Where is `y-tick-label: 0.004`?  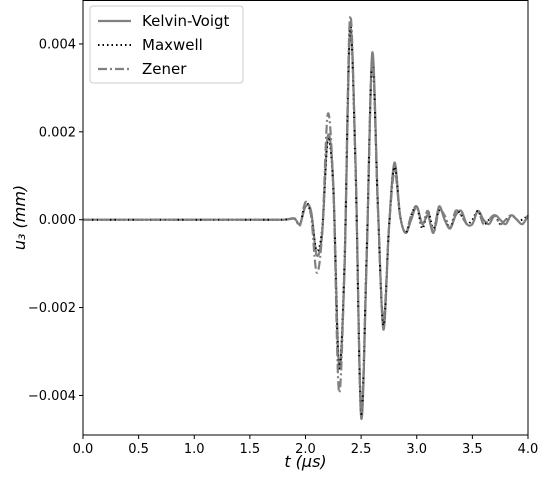 y-tick-label: 0.004 is located at coordinates (57, 44).